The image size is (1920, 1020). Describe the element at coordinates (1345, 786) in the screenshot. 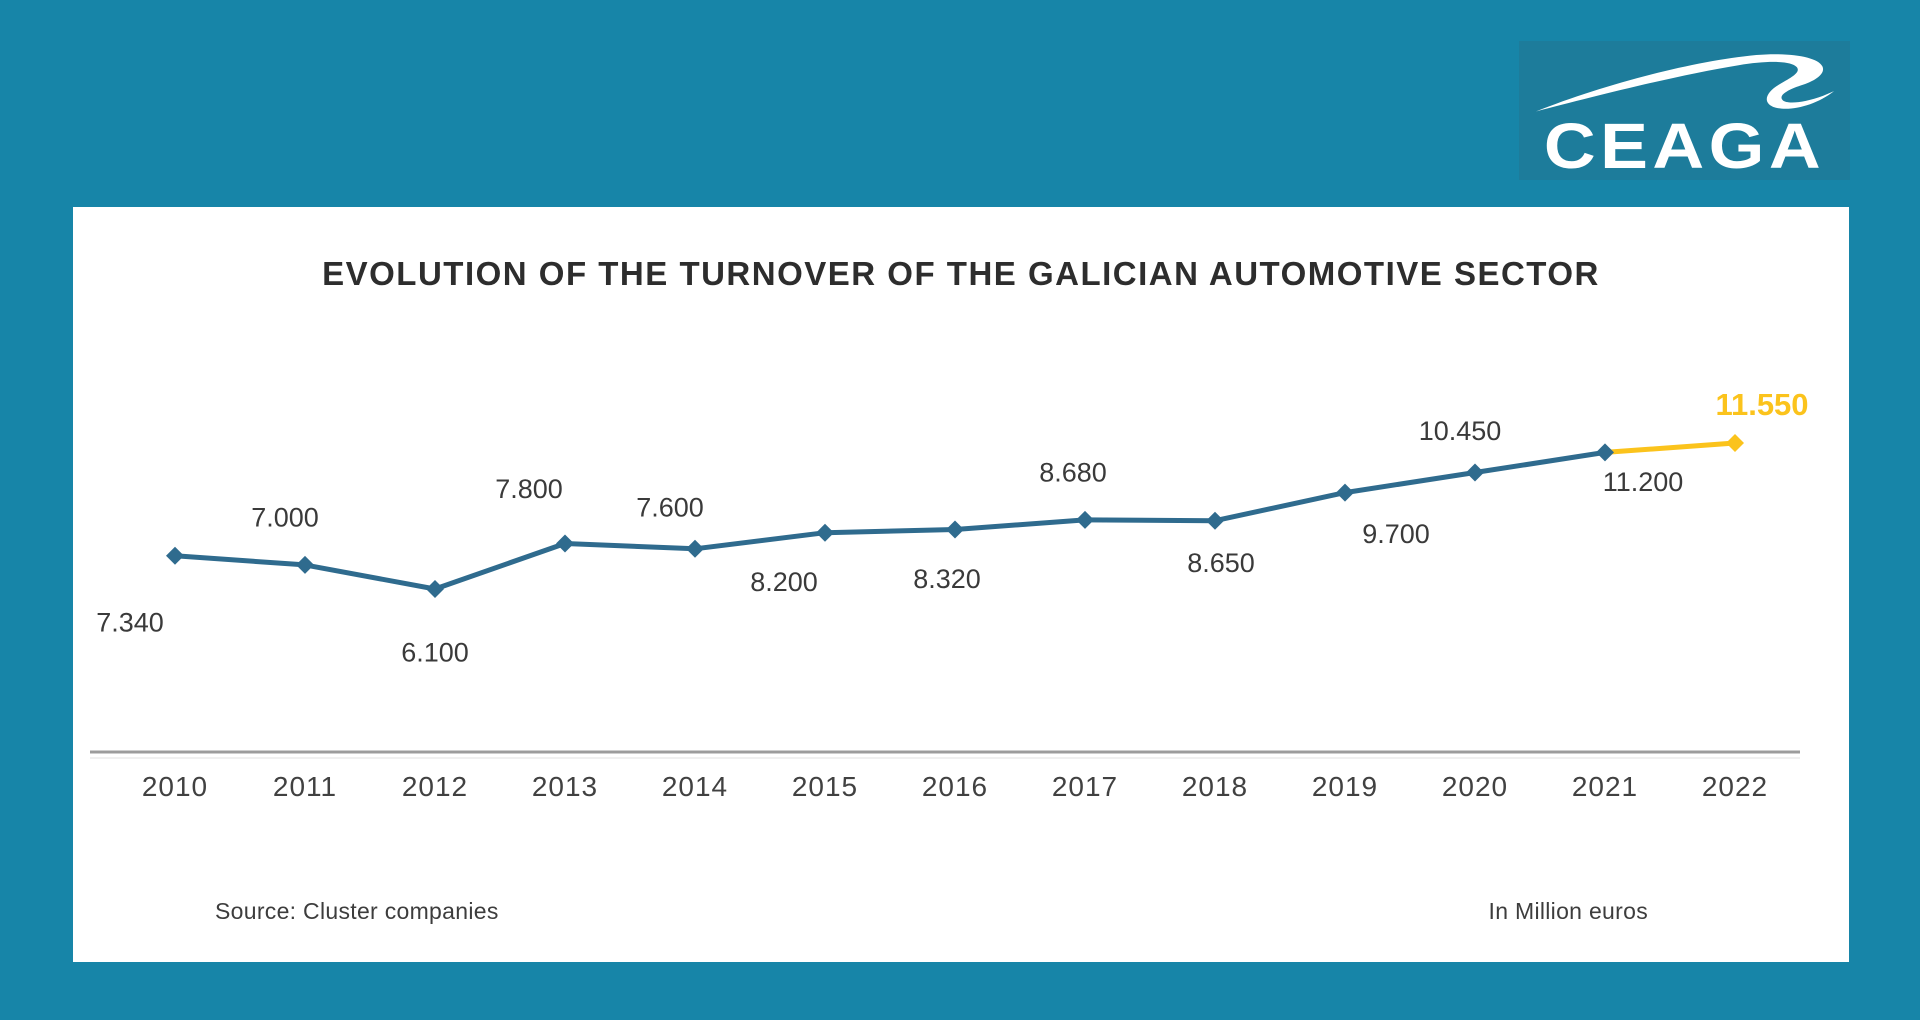

I see `x-axis-label-2019: 2019` at that location.